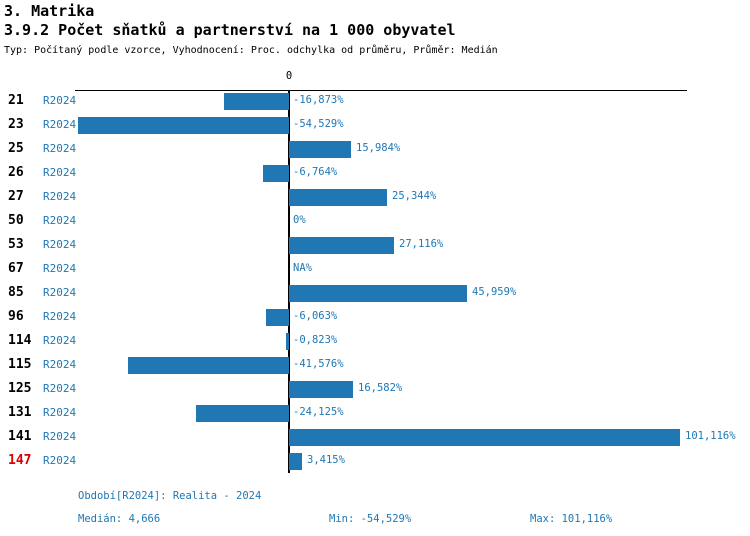  What do you see at coordinates (16, 172) in the screenshot?
I see `row-id-label: 26` at bounding box center [16, 172].